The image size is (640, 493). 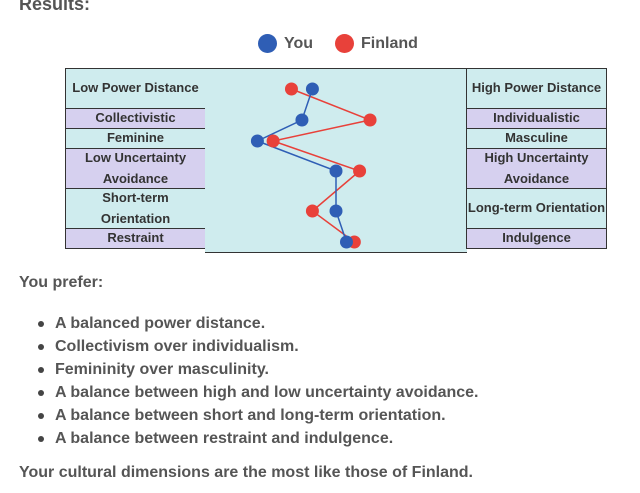 I want to click on dimension-right-label: High Uncertainty Avoidance, so click(x=536, y=168).